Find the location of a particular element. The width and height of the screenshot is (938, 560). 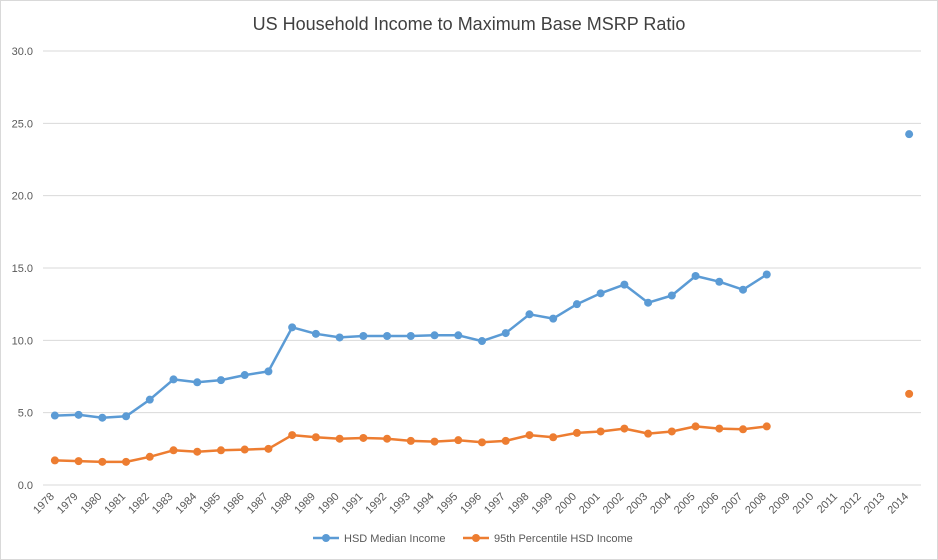

x-tick-label: 2002 is located at coordinates (614, 504).